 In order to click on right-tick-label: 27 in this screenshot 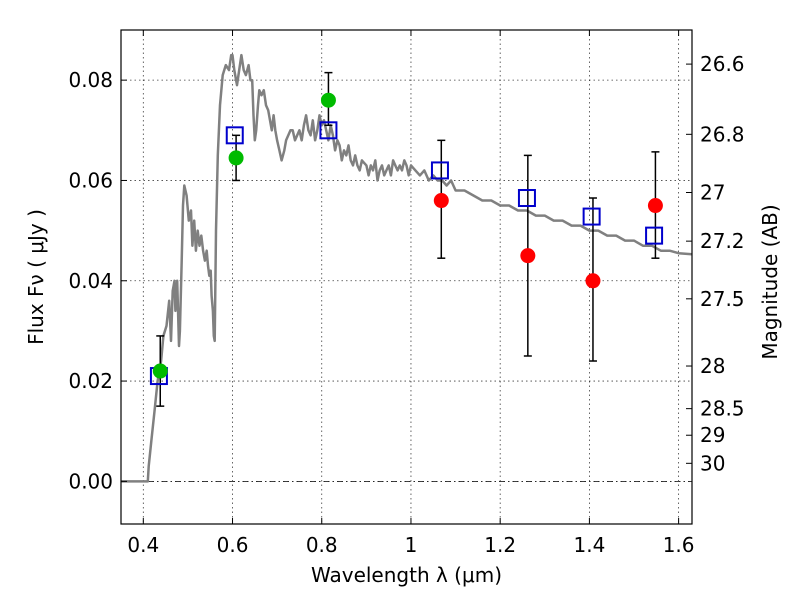, I will do `click(712, 192)`.